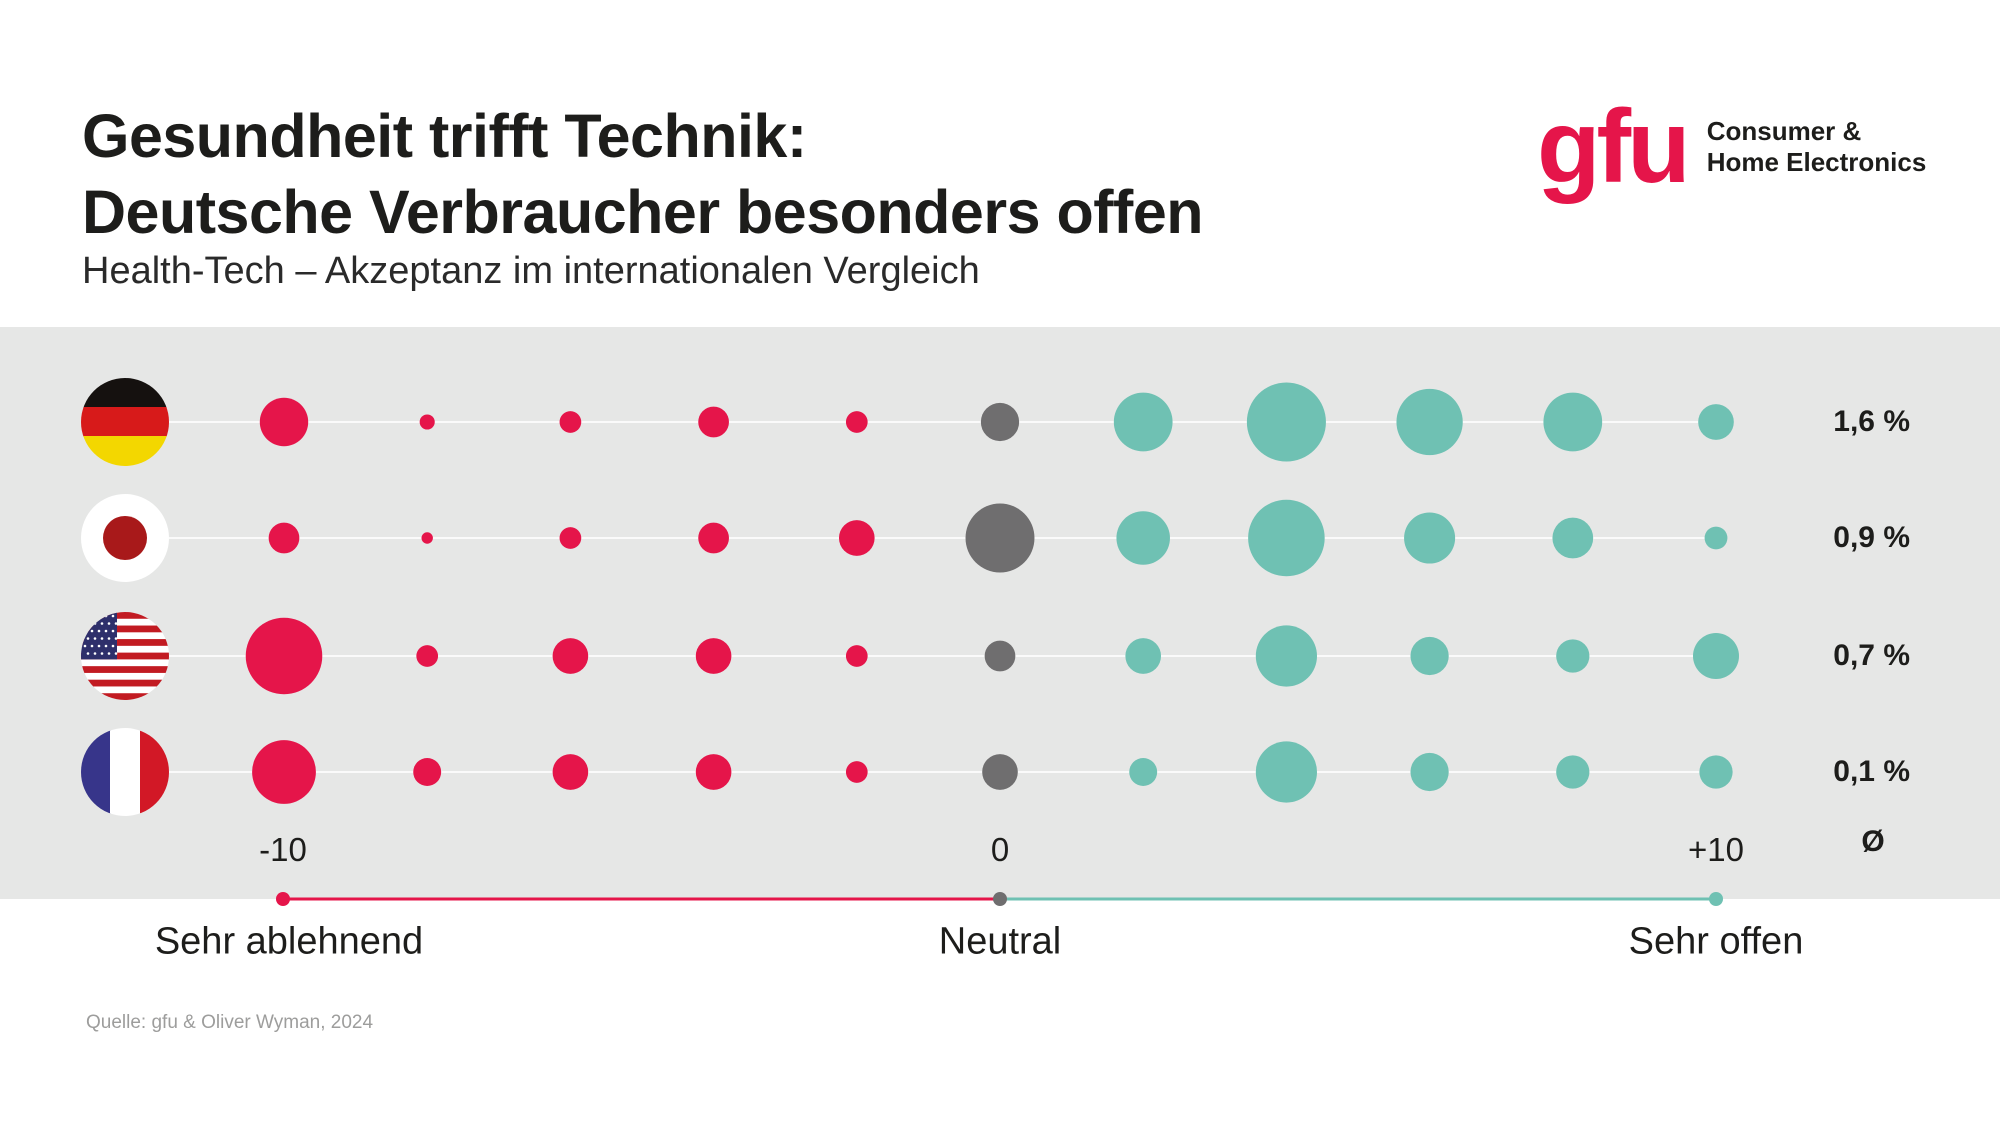 The width and height of the screenshot is (2000, 1122). What do you see at coordinates (289, 941) in the screenshot?
I see `scale-label-left: Sehr ablehnend` at bounding box center [289, 941].